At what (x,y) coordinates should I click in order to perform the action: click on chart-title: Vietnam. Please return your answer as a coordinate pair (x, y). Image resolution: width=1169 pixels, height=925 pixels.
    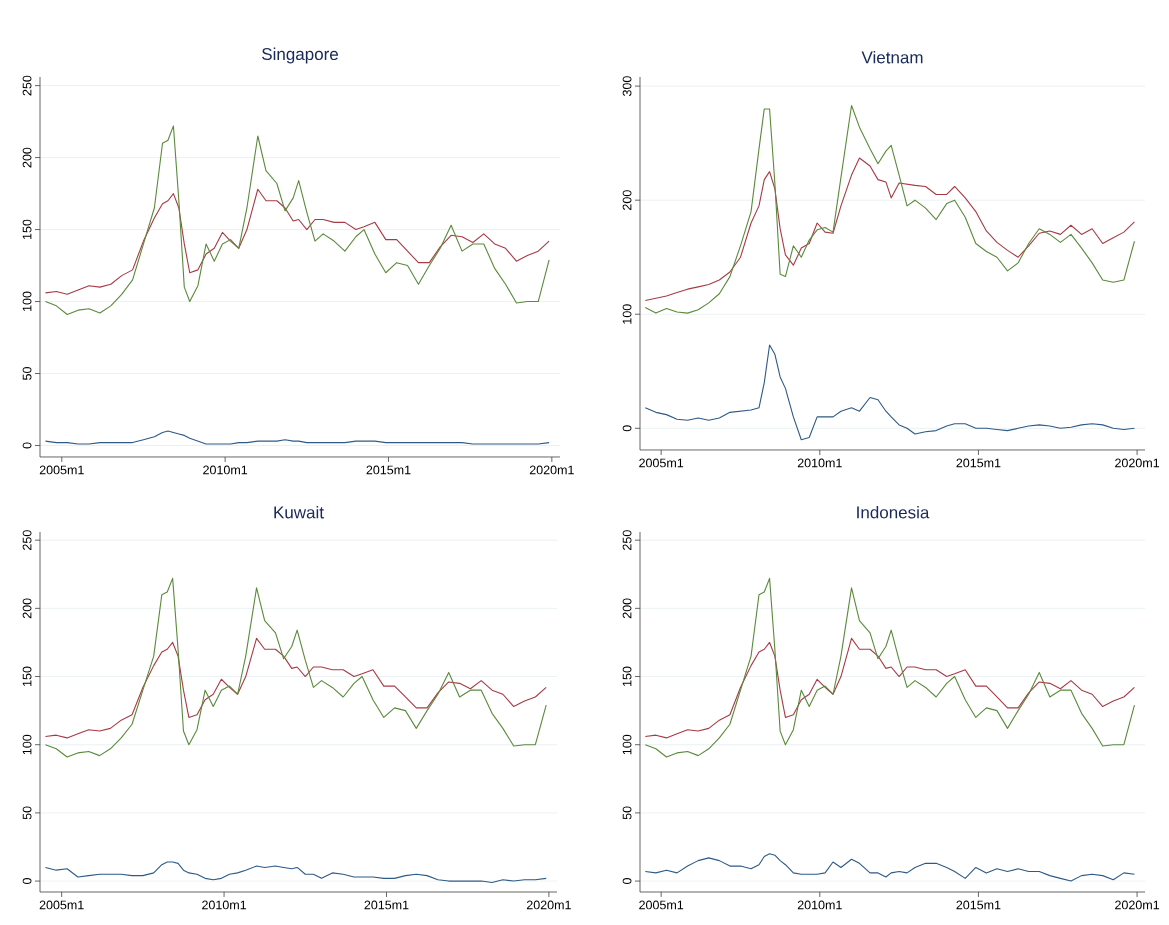
    Looking at the image, I should click on (892, 57).